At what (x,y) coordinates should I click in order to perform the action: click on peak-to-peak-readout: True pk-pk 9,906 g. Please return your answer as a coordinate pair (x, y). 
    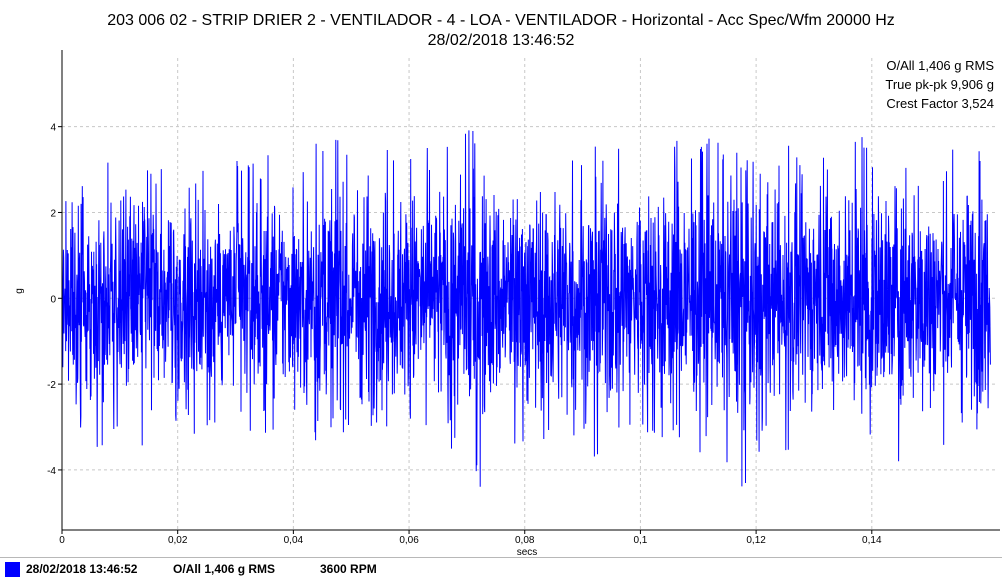
    Looking at the image, I should click on (939, 84).